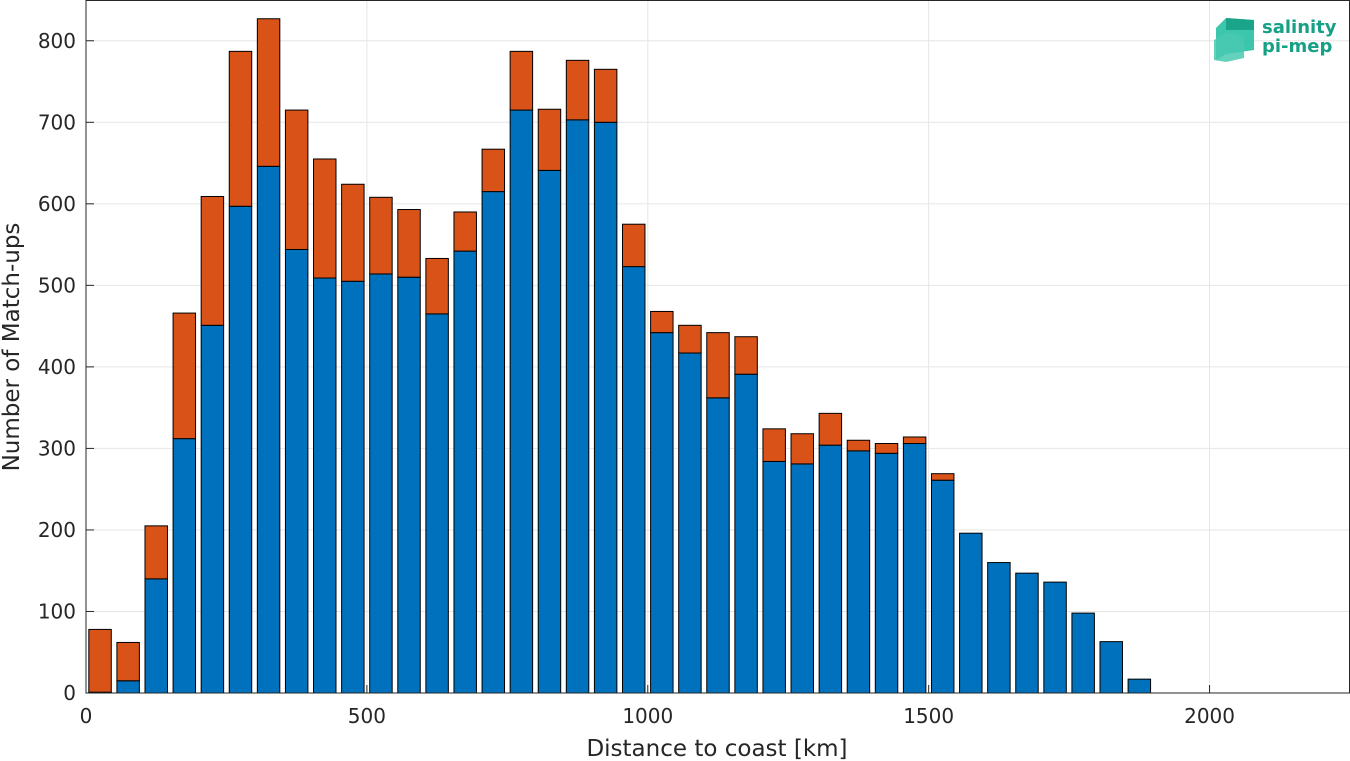  I want to click on y-tick-label: 600, so click(57, 204).